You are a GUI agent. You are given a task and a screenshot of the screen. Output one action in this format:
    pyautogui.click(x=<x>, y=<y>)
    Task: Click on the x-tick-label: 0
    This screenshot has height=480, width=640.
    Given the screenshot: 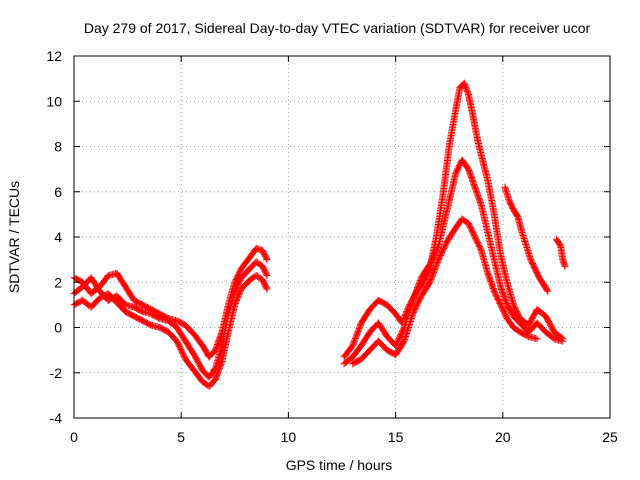 What is the action you would take?
    pyautogui.click(x=74, y=437)
    